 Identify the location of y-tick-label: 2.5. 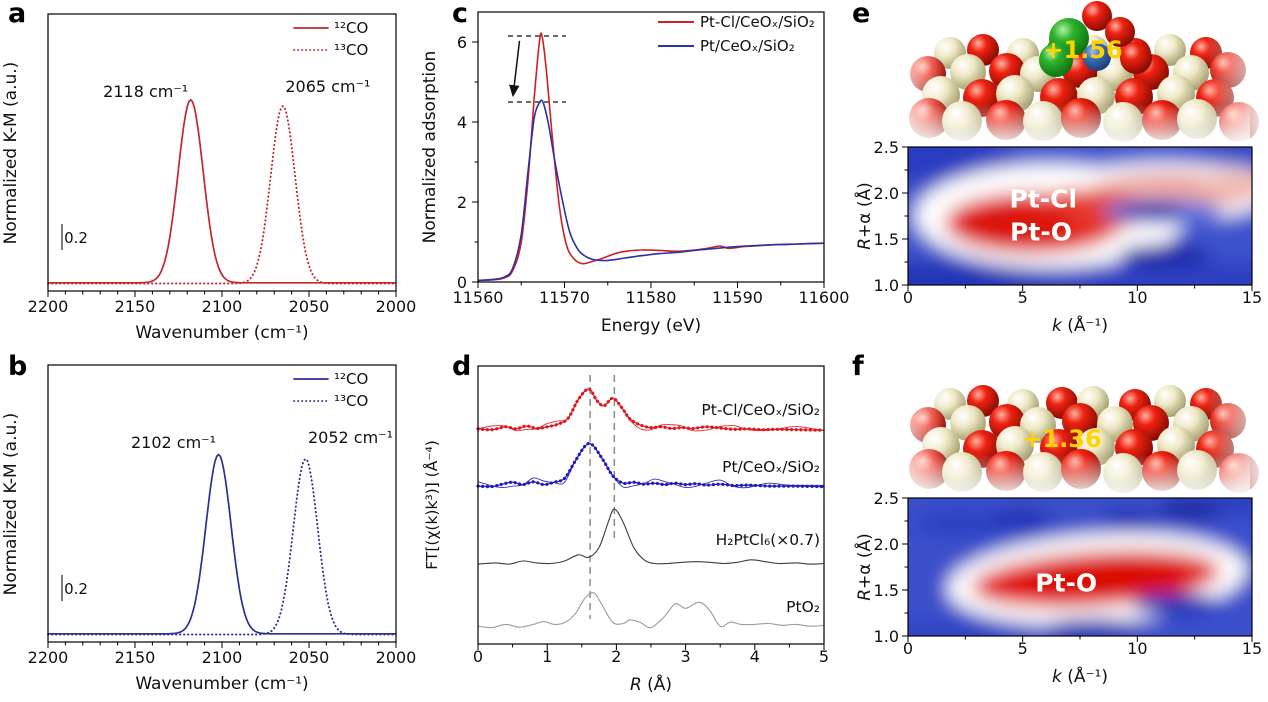
(886, 498).